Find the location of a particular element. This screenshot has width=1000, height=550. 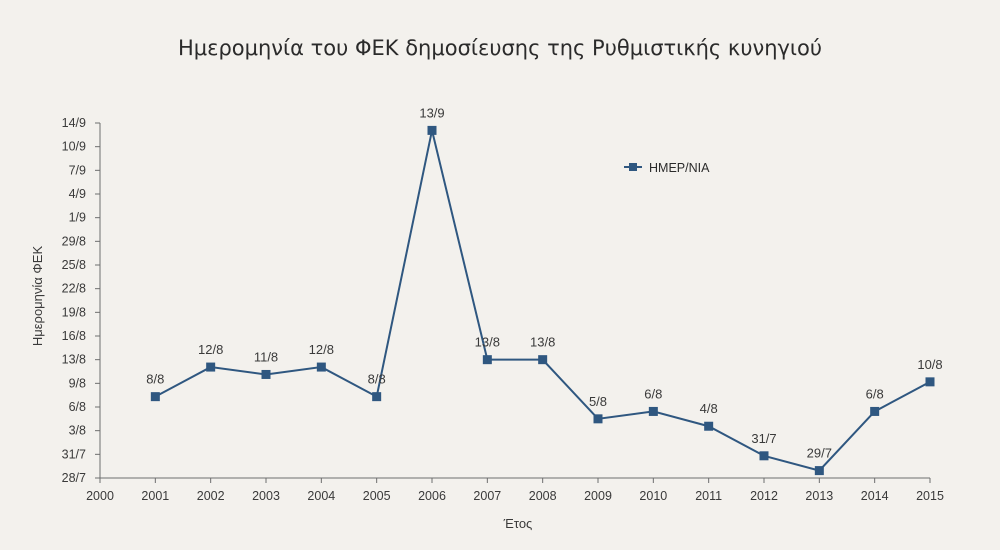

data-label: 29/7 is located at coordinates (819, 453).